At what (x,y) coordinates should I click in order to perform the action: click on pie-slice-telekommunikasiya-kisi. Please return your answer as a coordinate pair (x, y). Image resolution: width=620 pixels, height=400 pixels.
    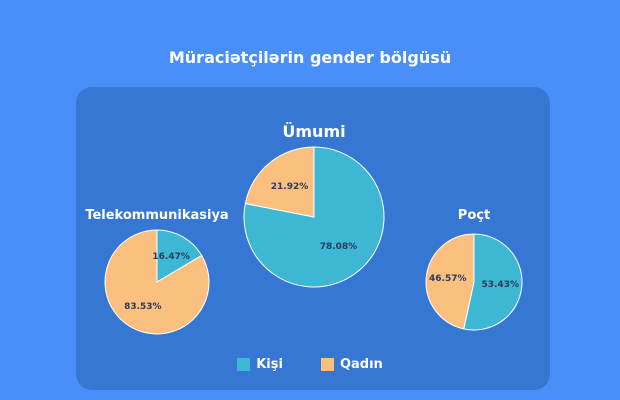
    Looking at the image, I should click on (179, 256).